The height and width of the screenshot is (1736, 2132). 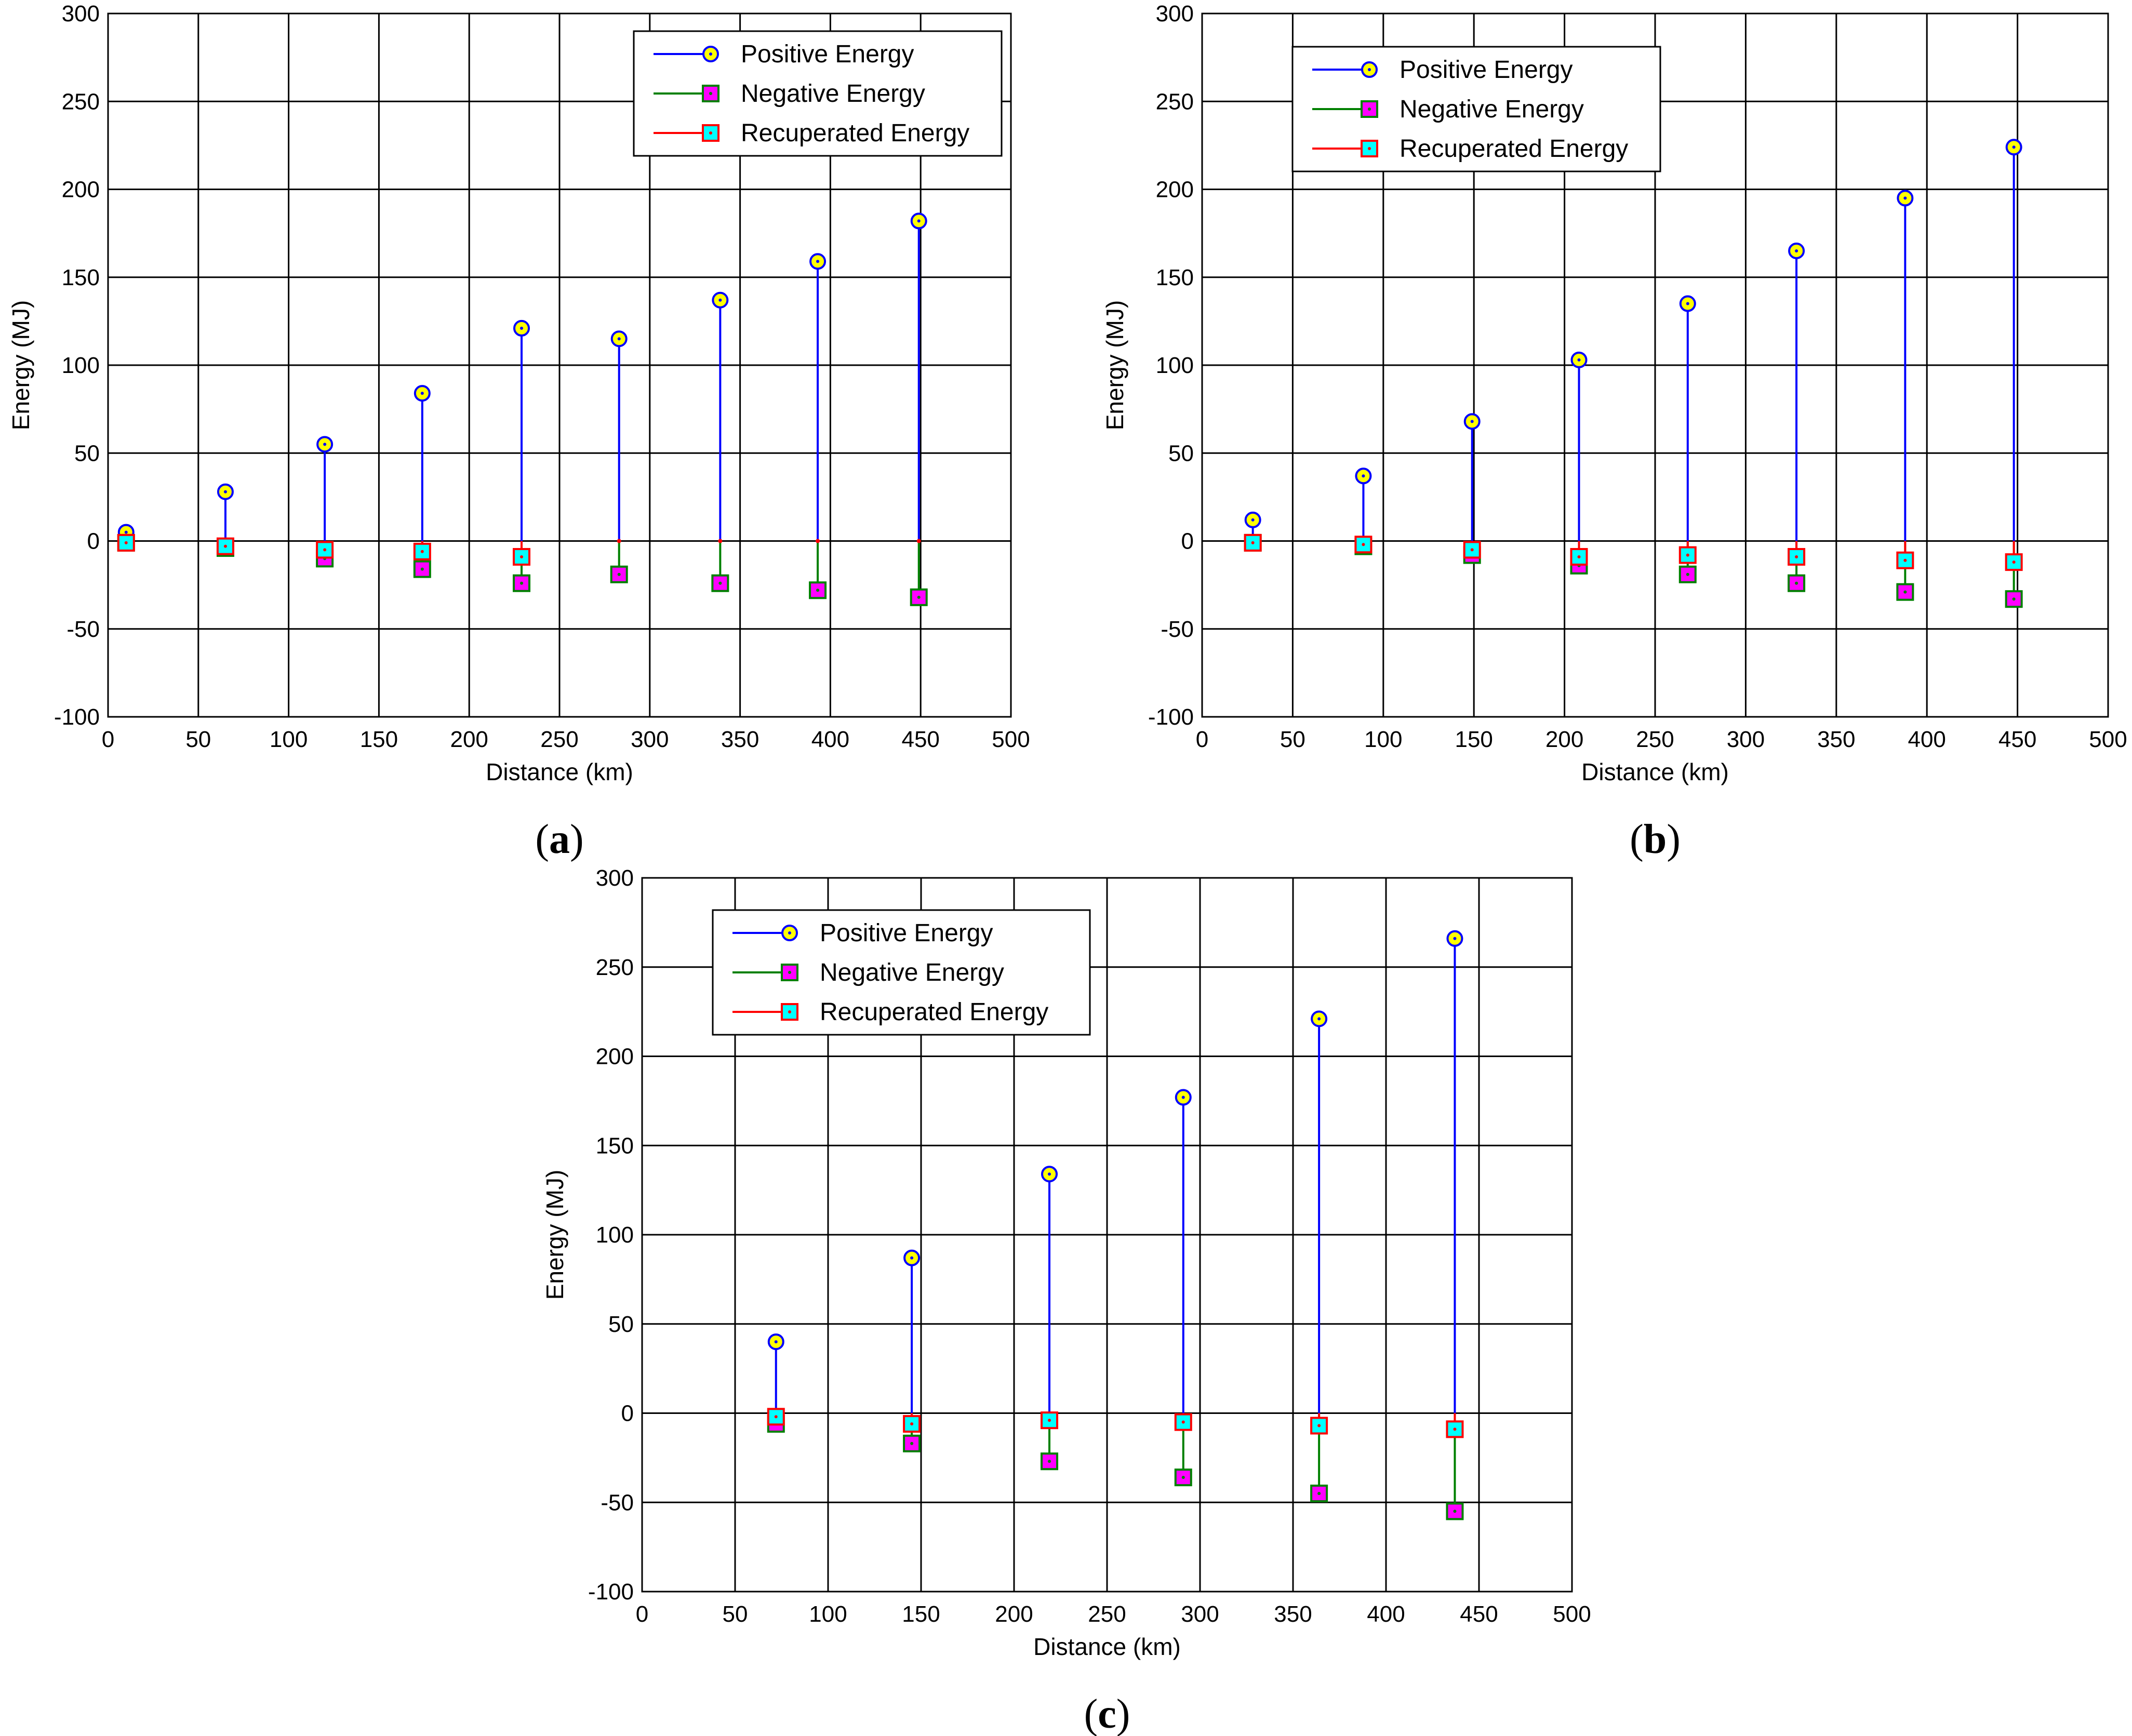 I want to click on markers-positive-energy, so click(x=1633, y=333).